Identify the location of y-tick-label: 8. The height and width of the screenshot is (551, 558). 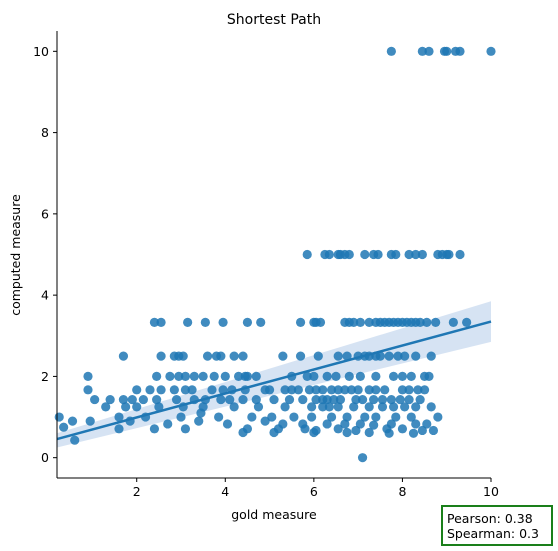
(45, 132).